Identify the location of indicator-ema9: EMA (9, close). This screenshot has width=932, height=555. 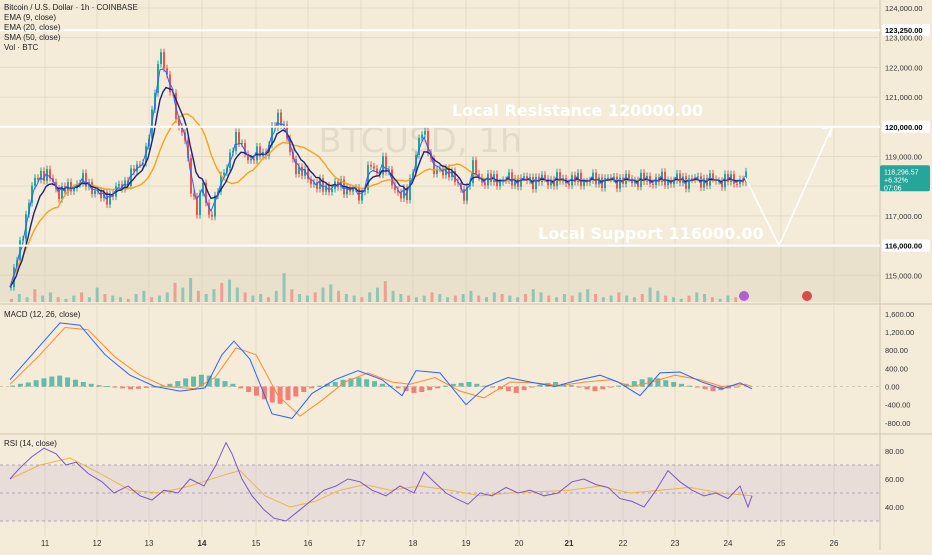
(30, 17).